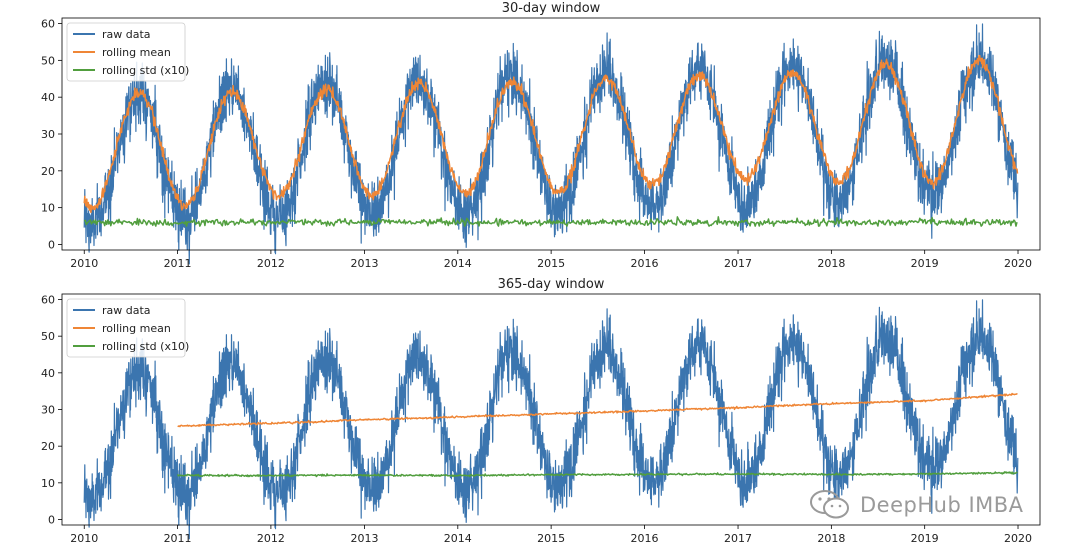  What do you see at coordinates (597, 410) in the screenshot?
I see `series-rolling-mean` at bounding box center [597, 410].